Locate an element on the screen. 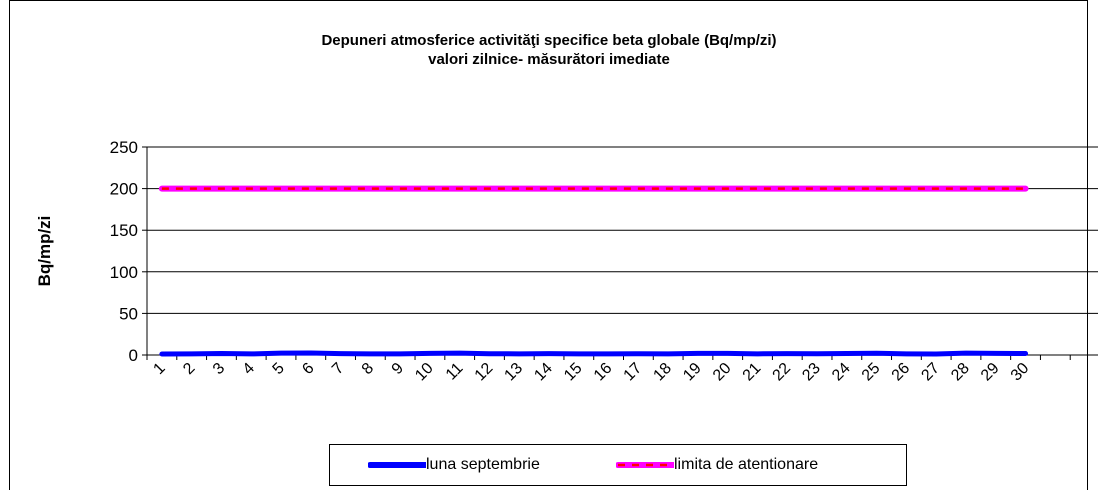  x-tick-label: 26 is located at coordinates (901, 372).